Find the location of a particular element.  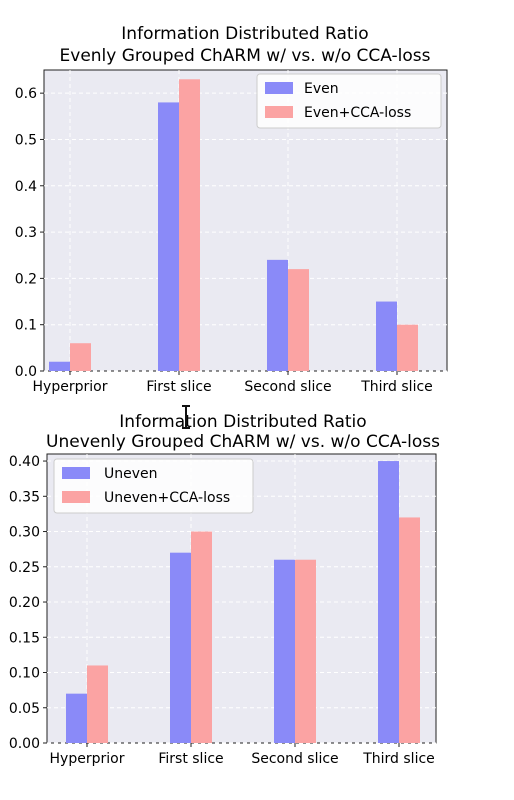

bar-uneven-cca-loss-second-slice is located at coordinates (305, 651).